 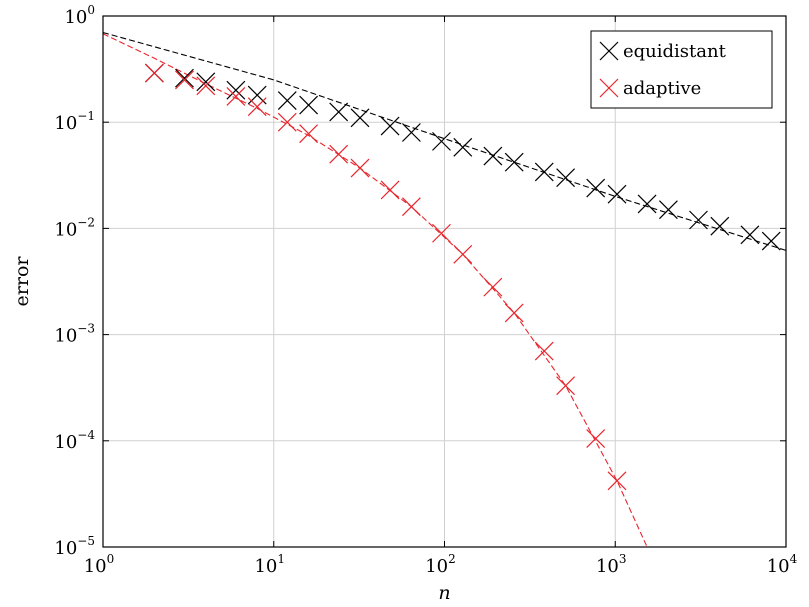 What do you see at coordinates (74, 334) in the screenshot?
I see `y-tick-label: 10⁻³` at bounding box center [74, 334].